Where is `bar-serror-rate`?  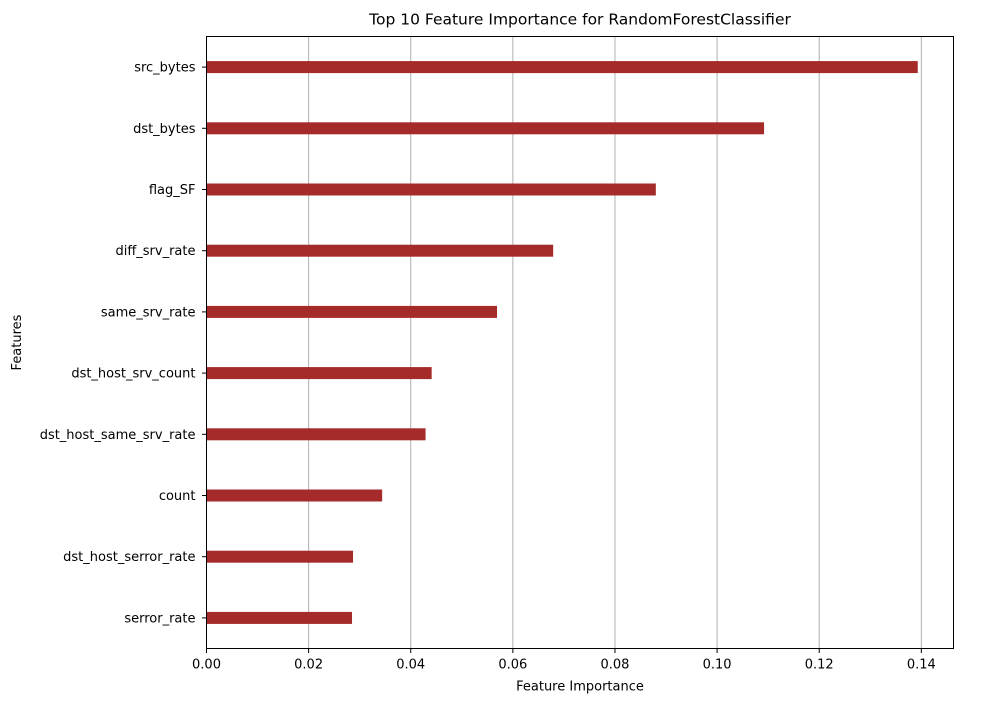 bar-serror-rate is located at coordinates (279, 617).